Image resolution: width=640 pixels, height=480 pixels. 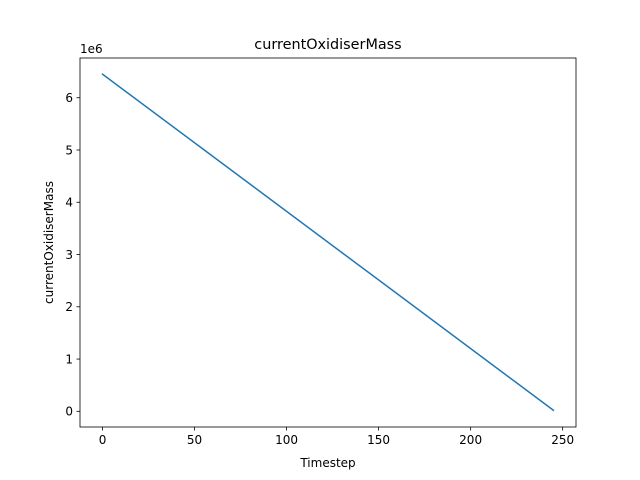 I want to click on y-tick-label: 3, so click(x=69, y=255).